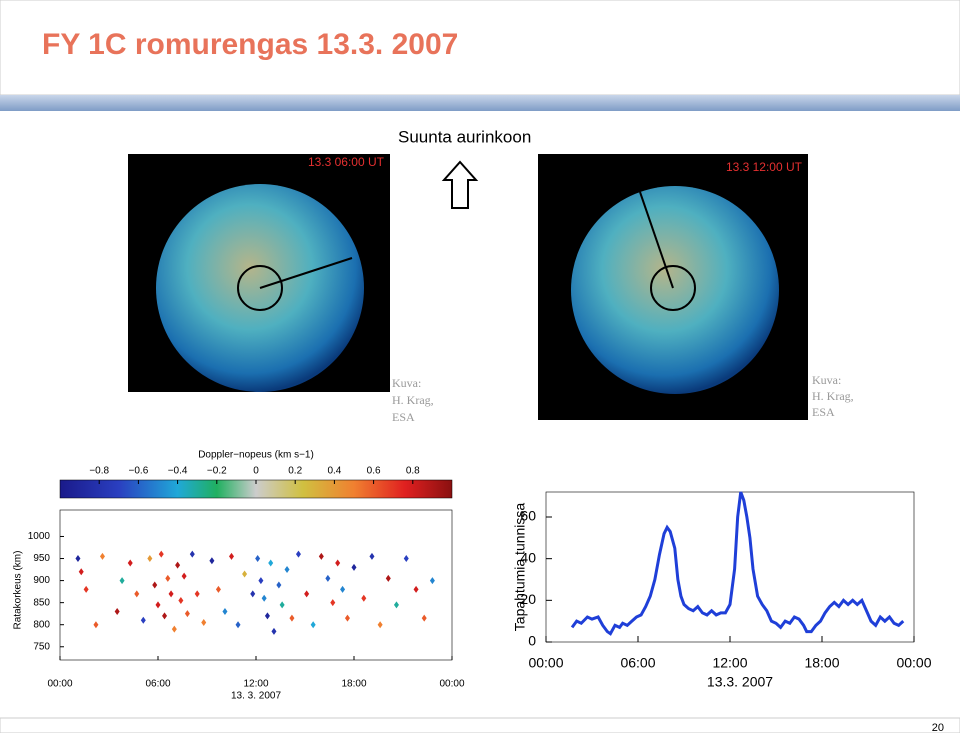 The height and width of the screenshot is (738, 960). What do you see at coordinates (256, 471) in the screenshot?
I see `colorbar-tick-label: 0` at bounding box center [256, 471].